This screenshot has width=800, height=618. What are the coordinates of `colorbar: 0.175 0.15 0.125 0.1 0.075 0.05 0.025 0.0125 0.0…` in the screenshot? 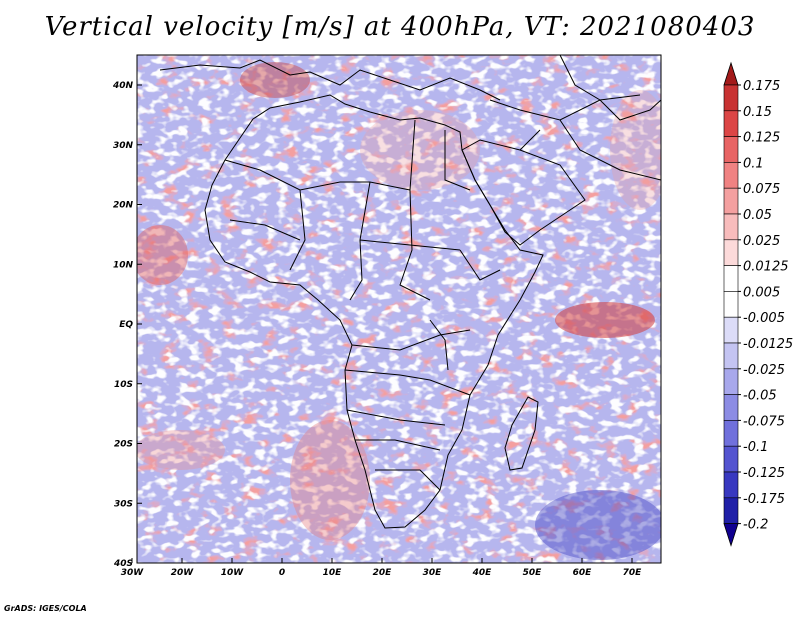 It's located at (758, 304).